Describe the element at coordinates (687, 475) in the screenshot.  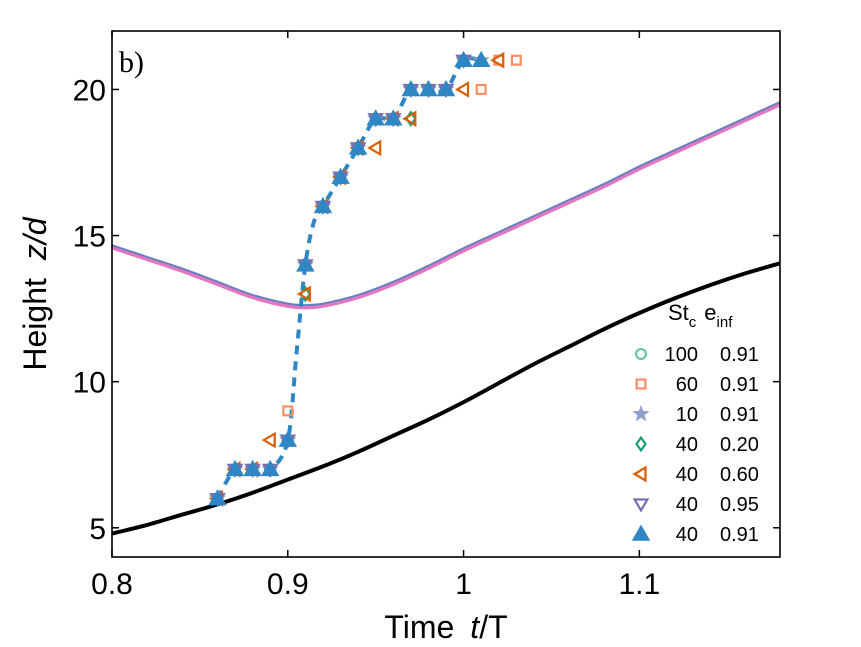
I see `legend-st-4: 40` at that location.